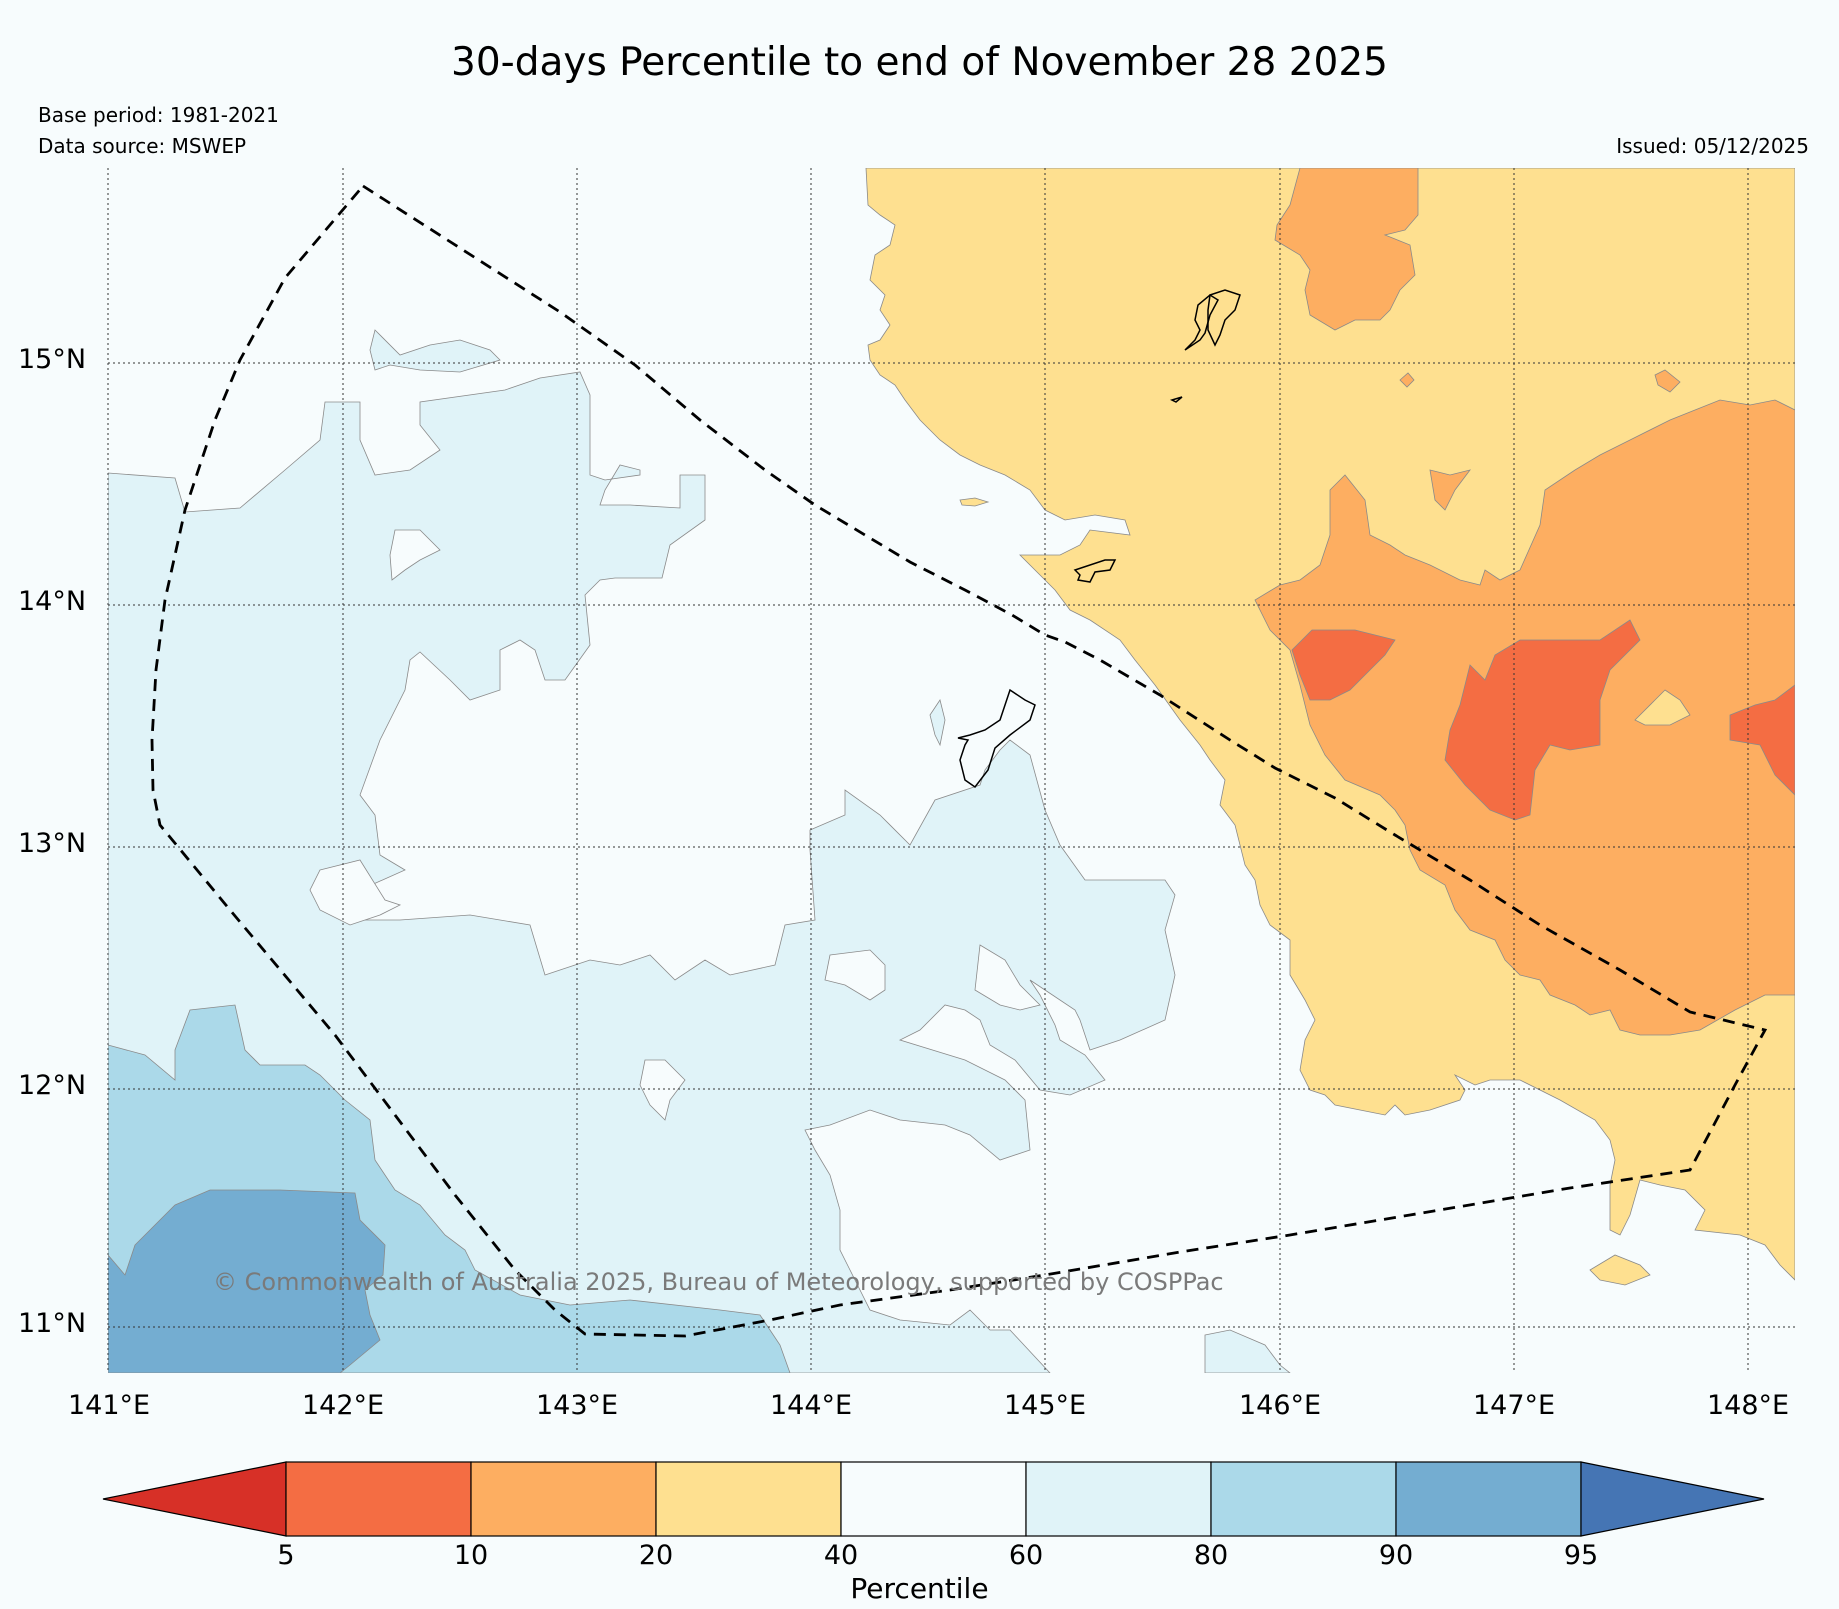 The height and width of the screenshot is (1609, 1839). What do you see at coordinates (1026, 1555) in the screenshot?
I see `colorbar-tick-60: 60` at bounding box center [1026, 1555].